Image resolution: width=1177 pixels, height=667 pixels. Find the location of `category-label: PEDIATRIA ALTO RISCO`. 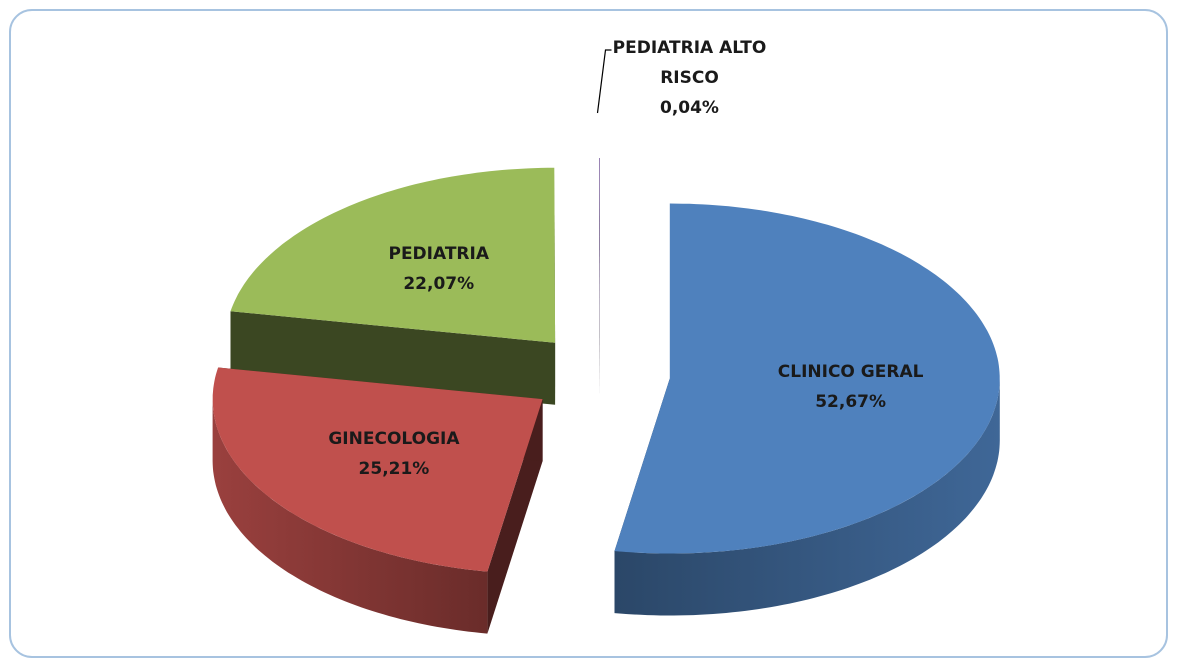

category-label: PEDIATRIA ALTO RISCO is located at coordinates (689, 63).